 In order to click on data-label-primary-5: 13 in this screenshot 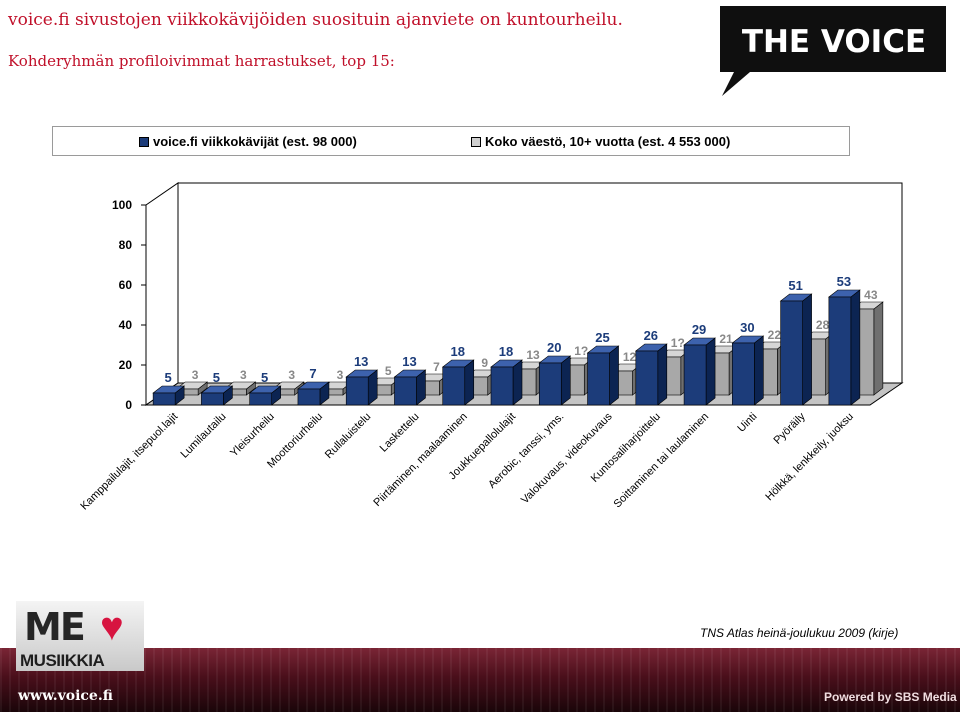, I will do `click(409, 361)`.